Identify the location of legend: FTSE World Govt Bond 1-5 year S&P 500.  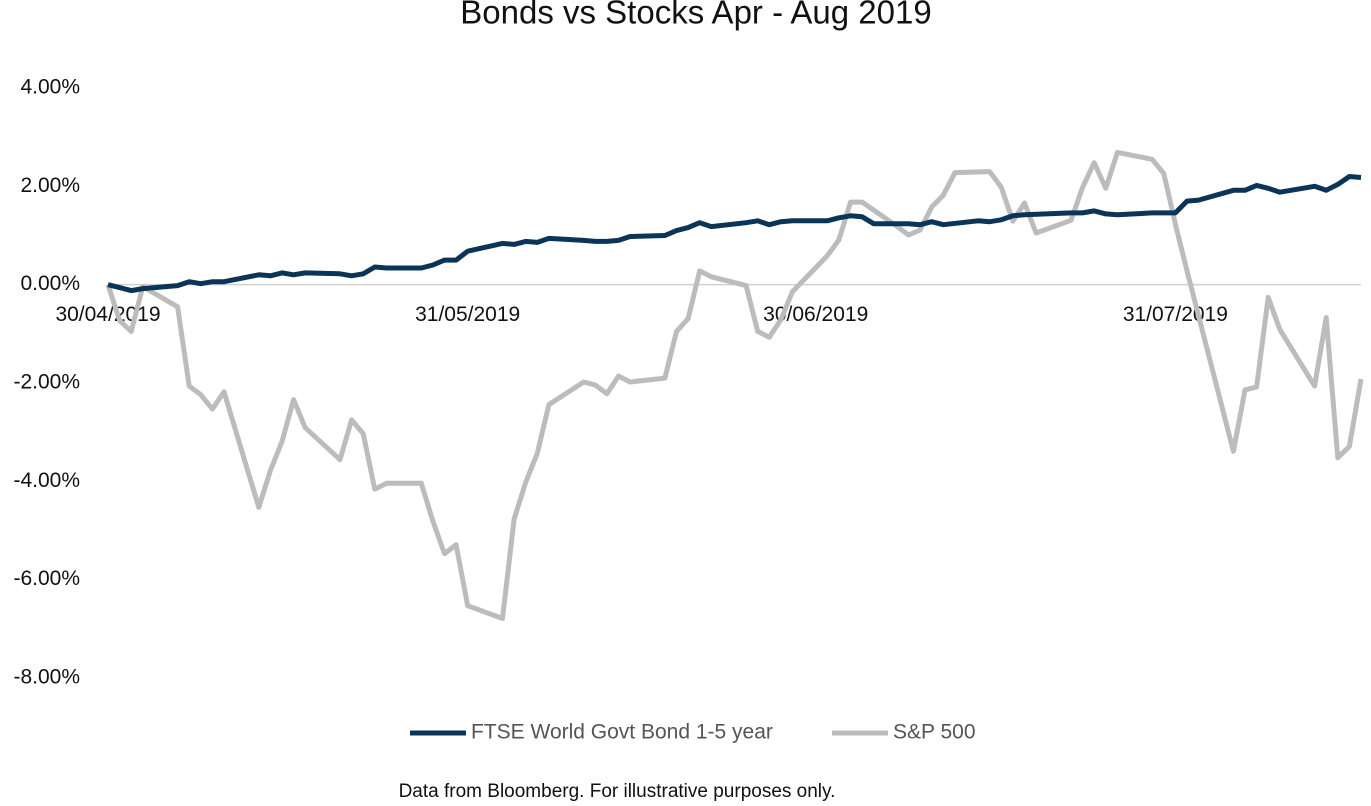
(693, 732).